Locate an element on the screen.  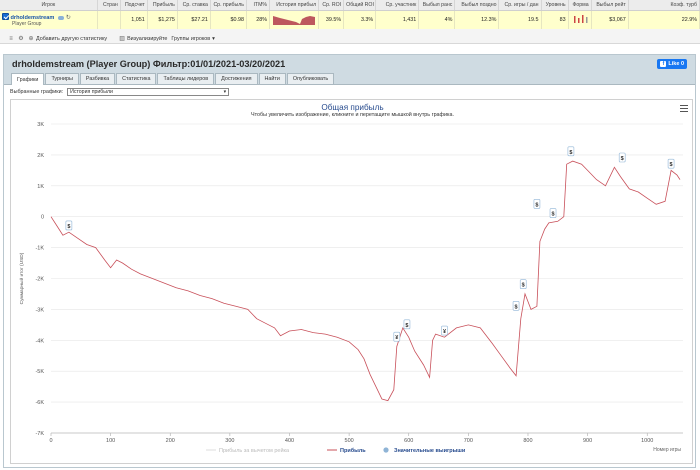
tab-find: Найти is located at coordinates (272, 78).